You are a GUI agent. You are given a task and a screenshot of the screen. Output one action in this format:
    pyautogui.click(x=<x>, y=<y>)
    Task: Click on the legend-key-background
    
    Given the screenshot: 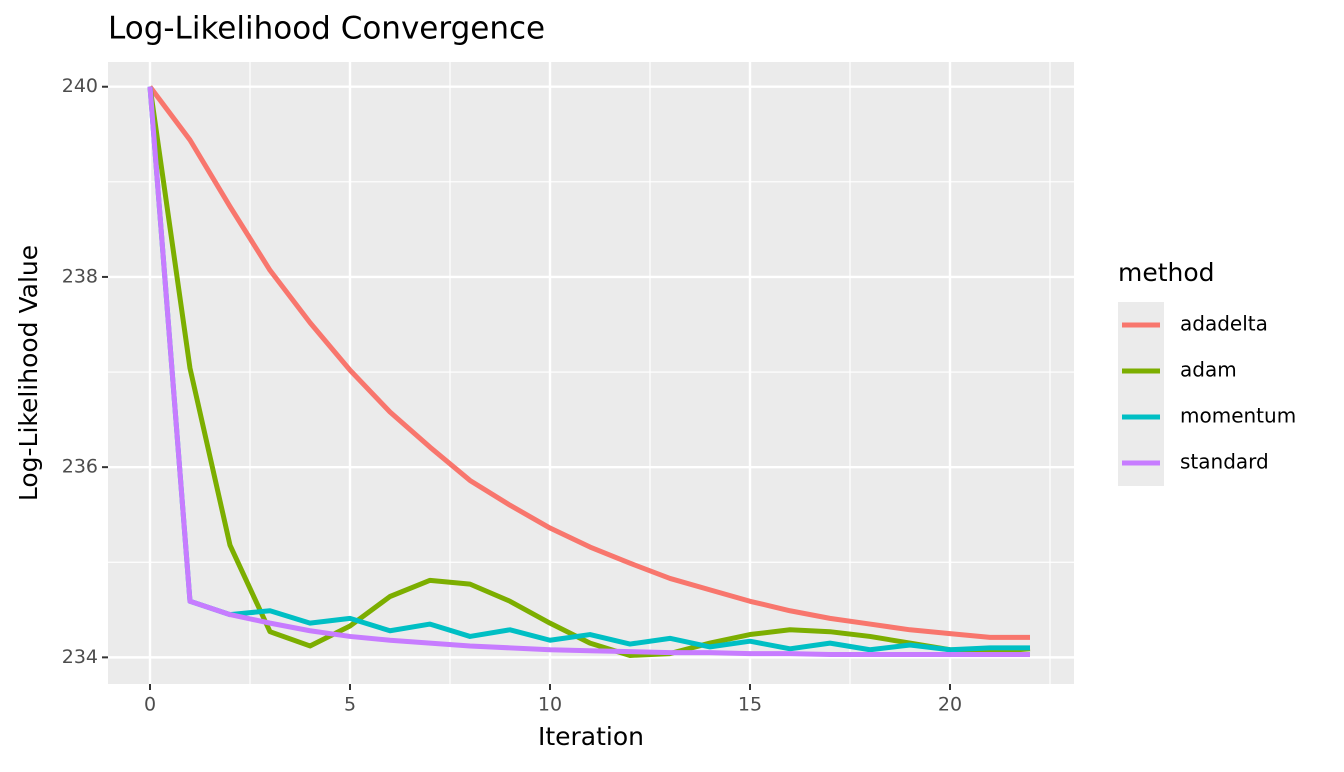 What is the action you would take?
    pyautogui.click(x=1141, y=394)
    